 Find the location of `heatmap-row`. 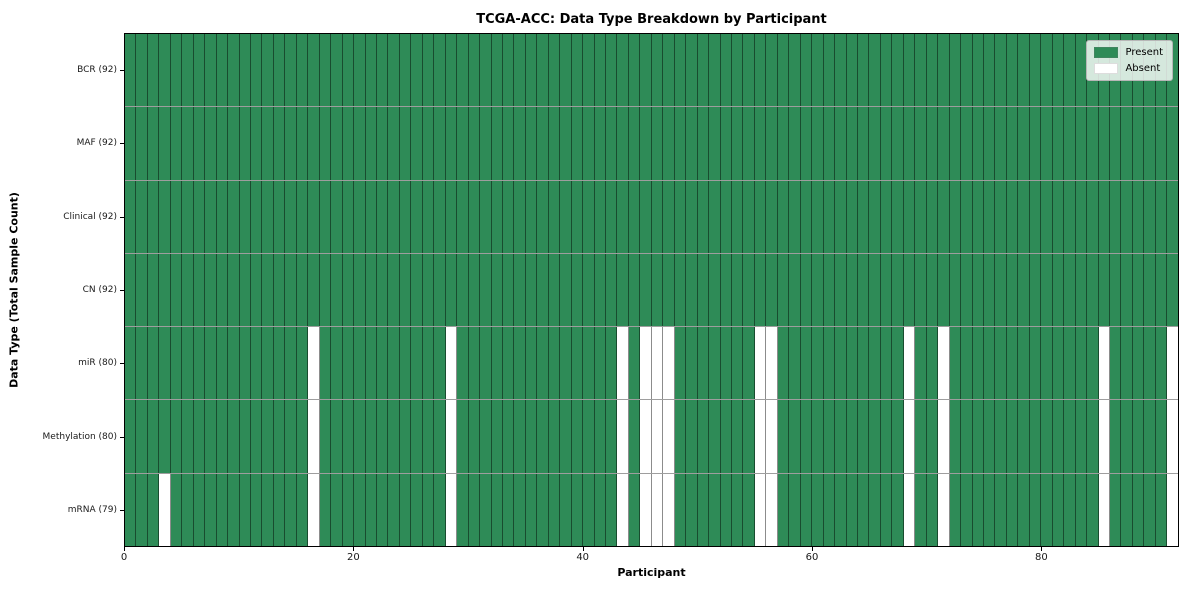

heatmap-row is located at coordinates (651, 364).